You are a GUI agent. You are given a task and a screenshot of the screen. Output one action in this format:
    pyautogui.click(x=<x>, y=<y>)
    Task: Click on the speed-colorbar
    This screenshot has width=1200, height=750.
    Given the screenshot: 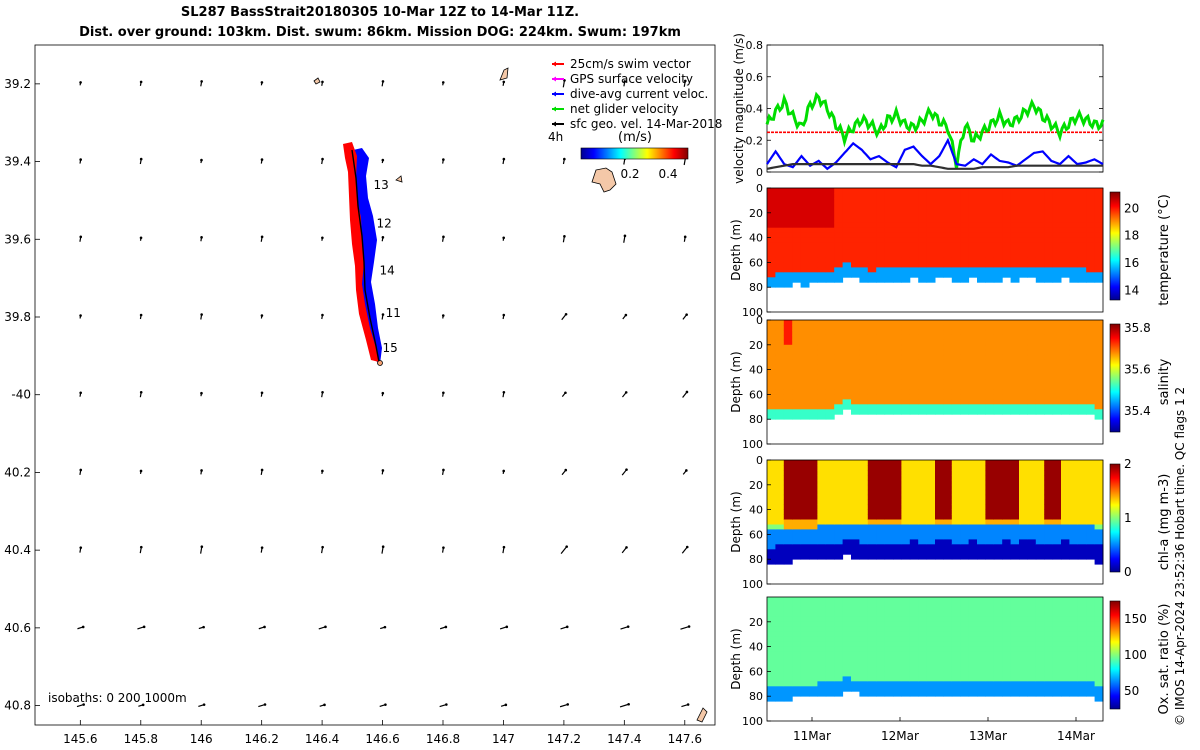 What is the action you would take?
    pyautogui.click(x=634, y=153)
    